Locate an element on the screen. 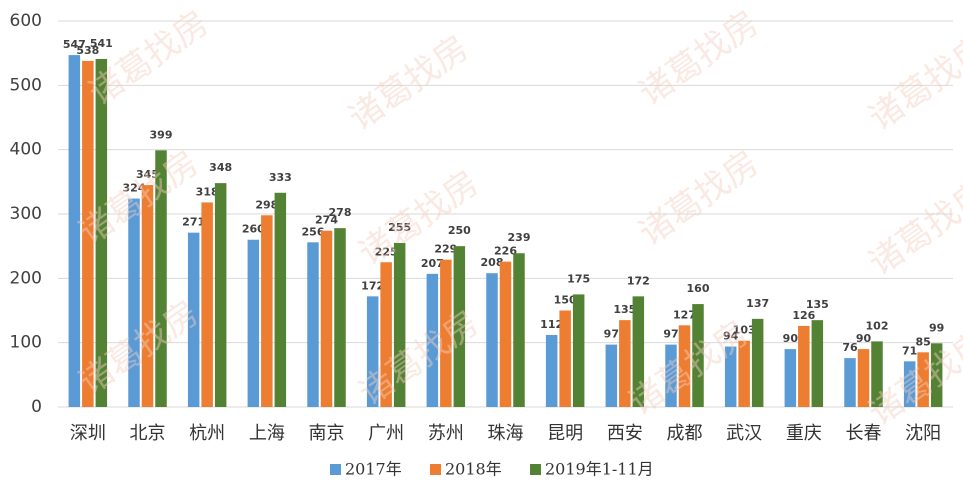 The height and width of the screenshot is (500, 963). x-tick-label: 杭州 is located at coordinates (207, 433).